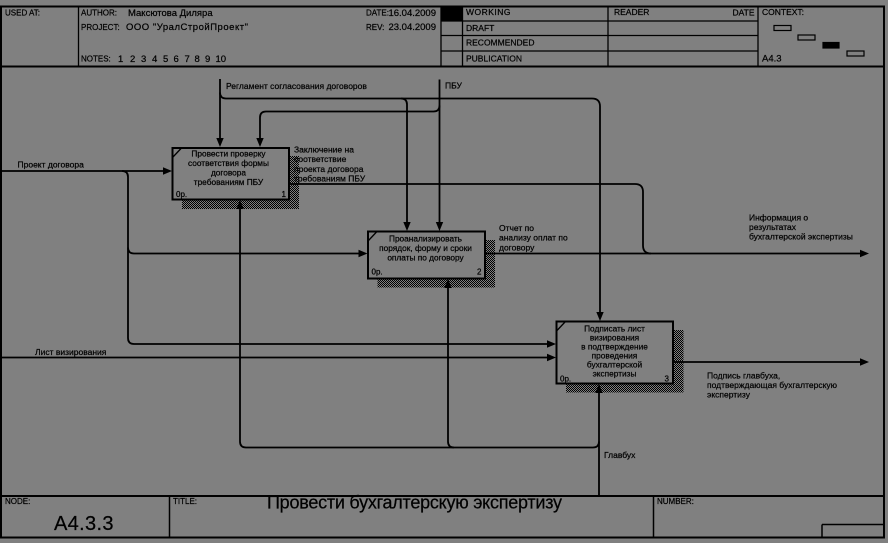 Image resolution: width=888 pixels, height=543 pixels. What do you see at coordinates (71, 352) in the screenshot?
I see `svg-text: Лист визирования` at bounding box center [71, 352].